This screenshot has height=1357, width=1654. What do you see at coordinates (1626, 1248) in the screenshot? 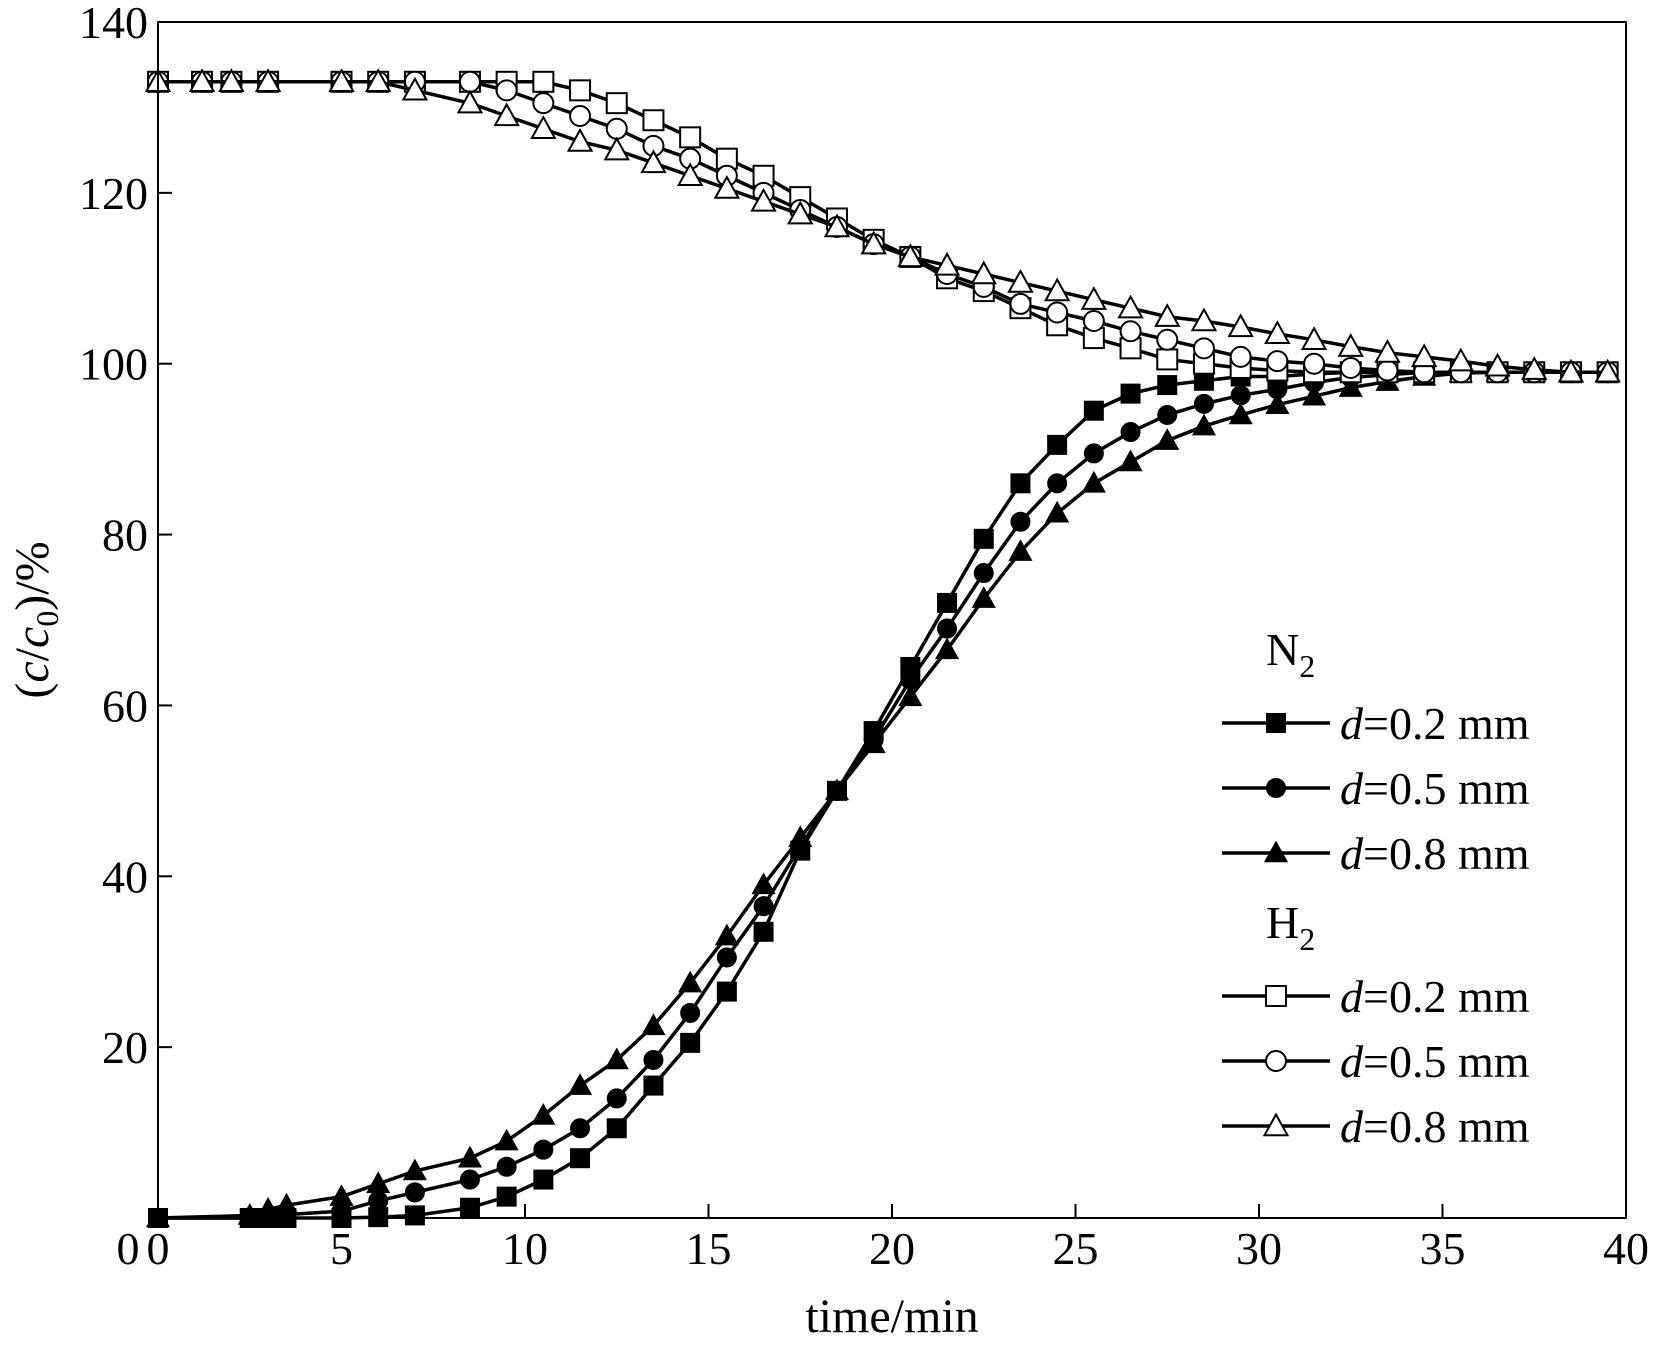
I see `x-tick-label: 40` at bounding box center [1626, 1248].